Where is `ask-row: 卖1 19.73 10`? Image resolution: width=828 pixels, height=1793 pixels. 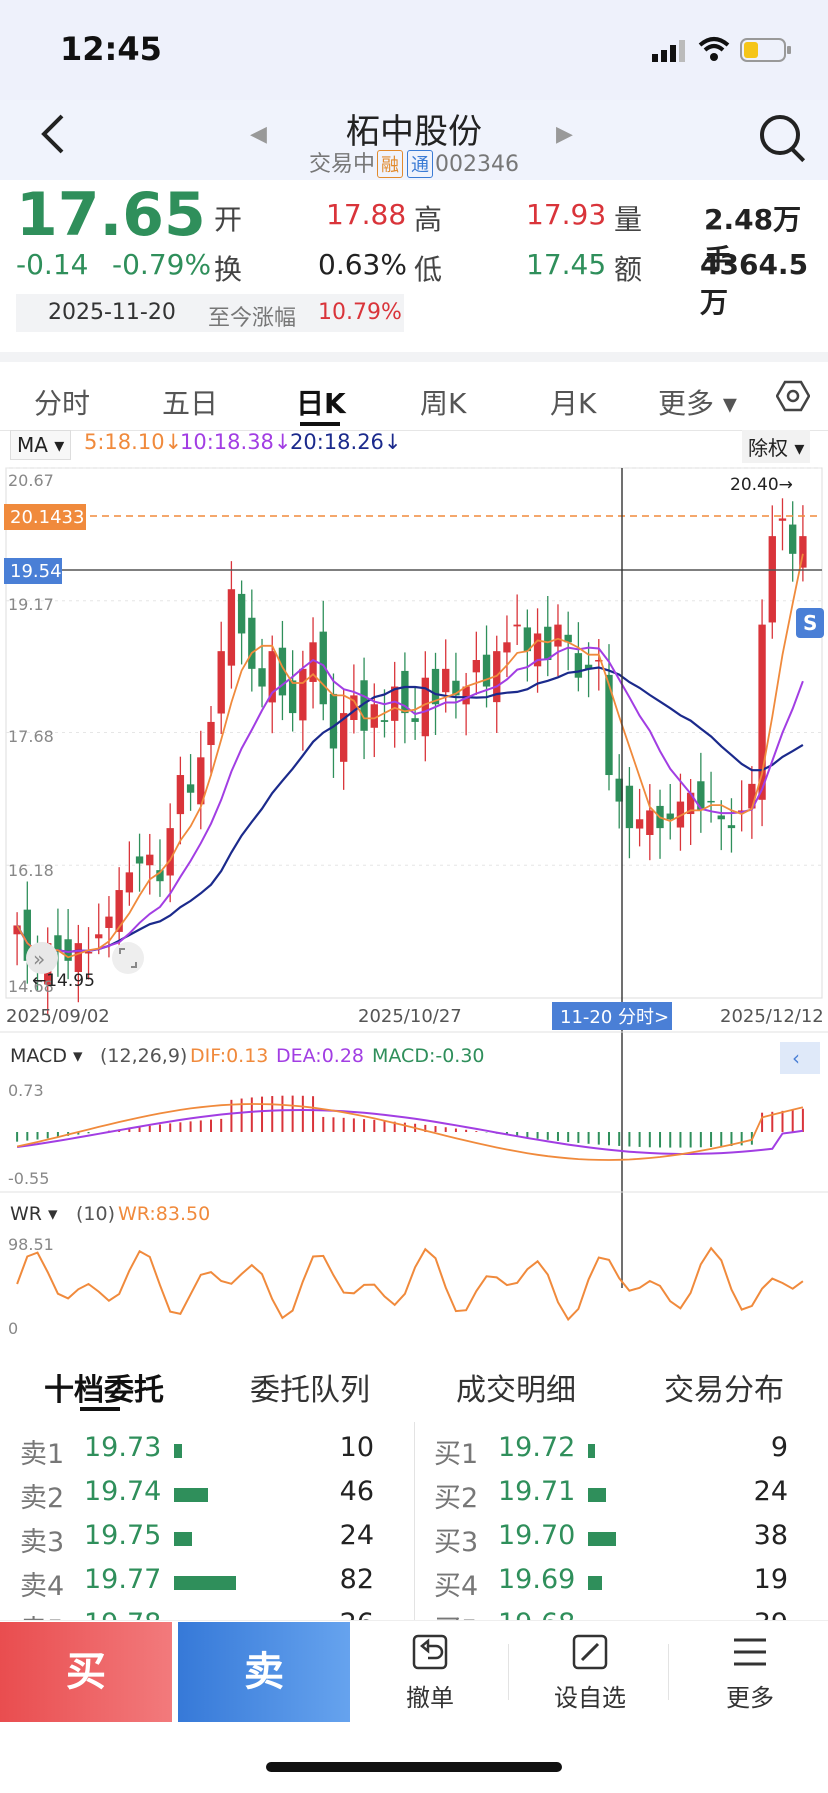 ask-row: 卖1 19.73 10 is located at coordinates (197, 1452).